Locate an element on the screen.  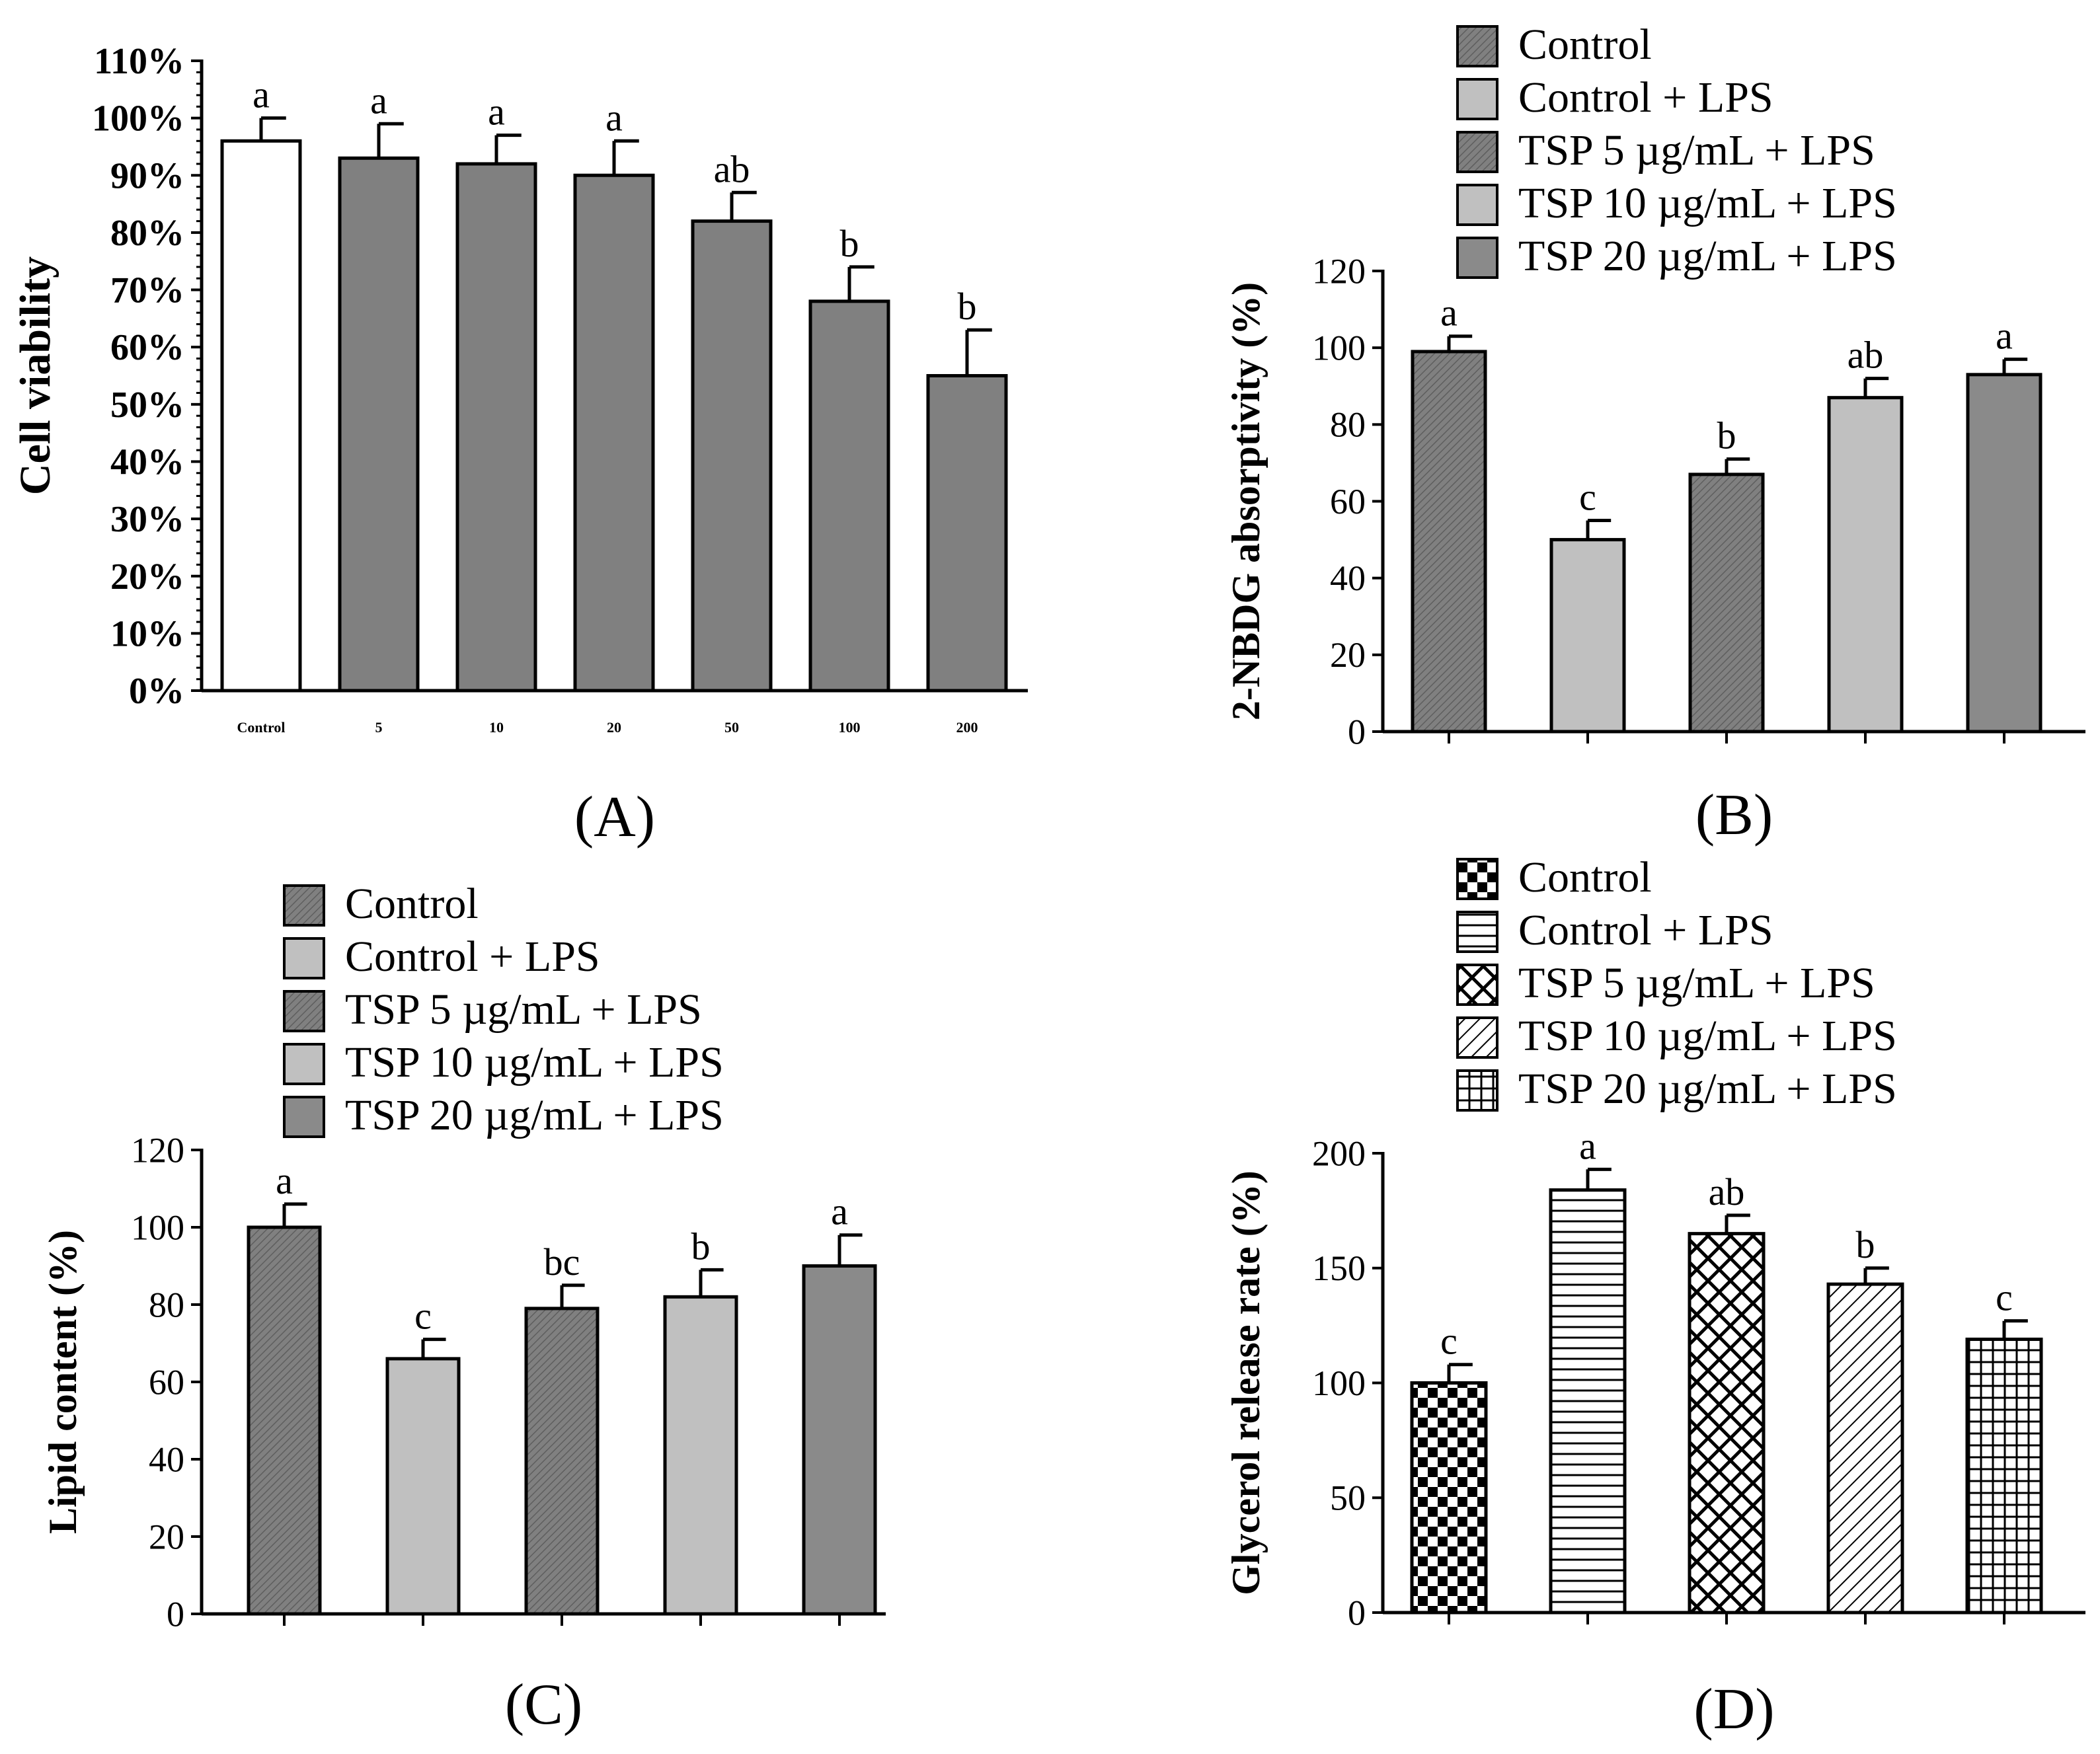
y-tick-label: 70% is located at coordinates (147, 290).